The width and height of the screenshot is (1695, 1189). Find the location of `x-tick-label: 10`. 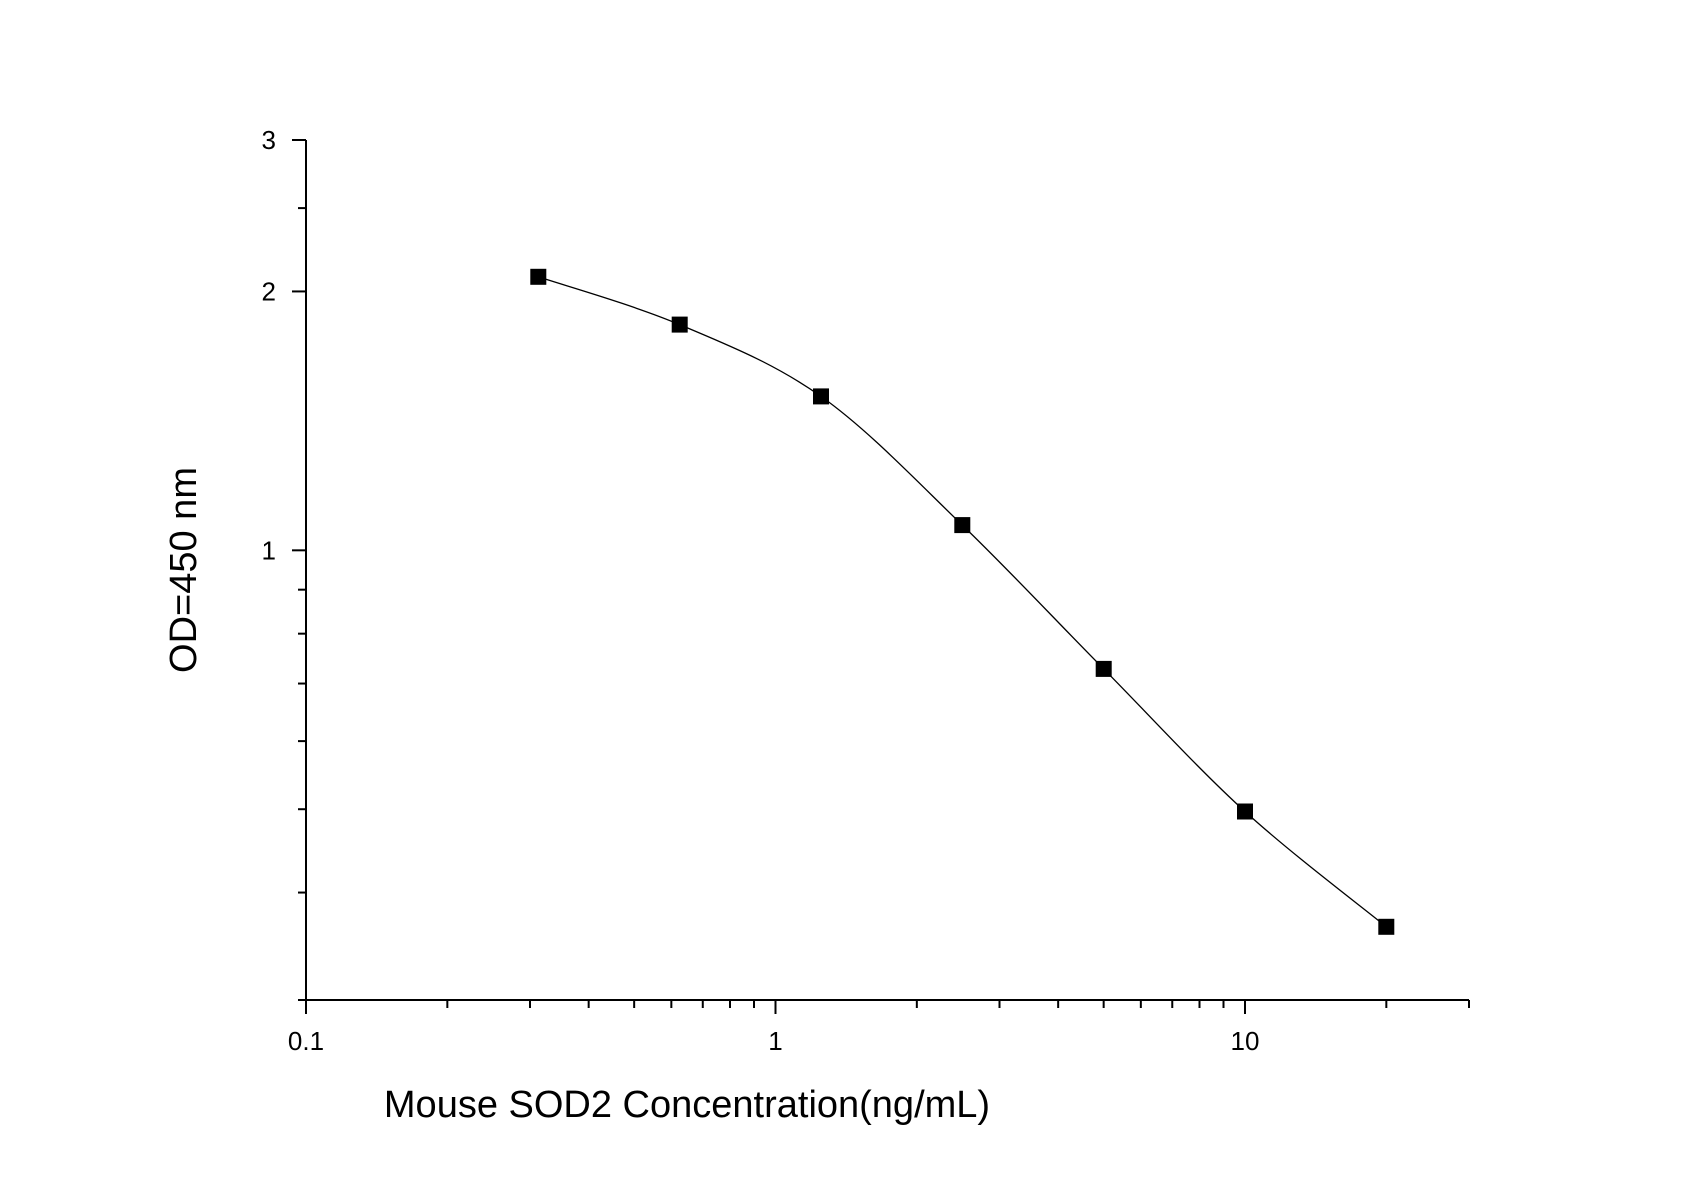

x-tick-label: 10 is located at coordinates (1245, 1041).